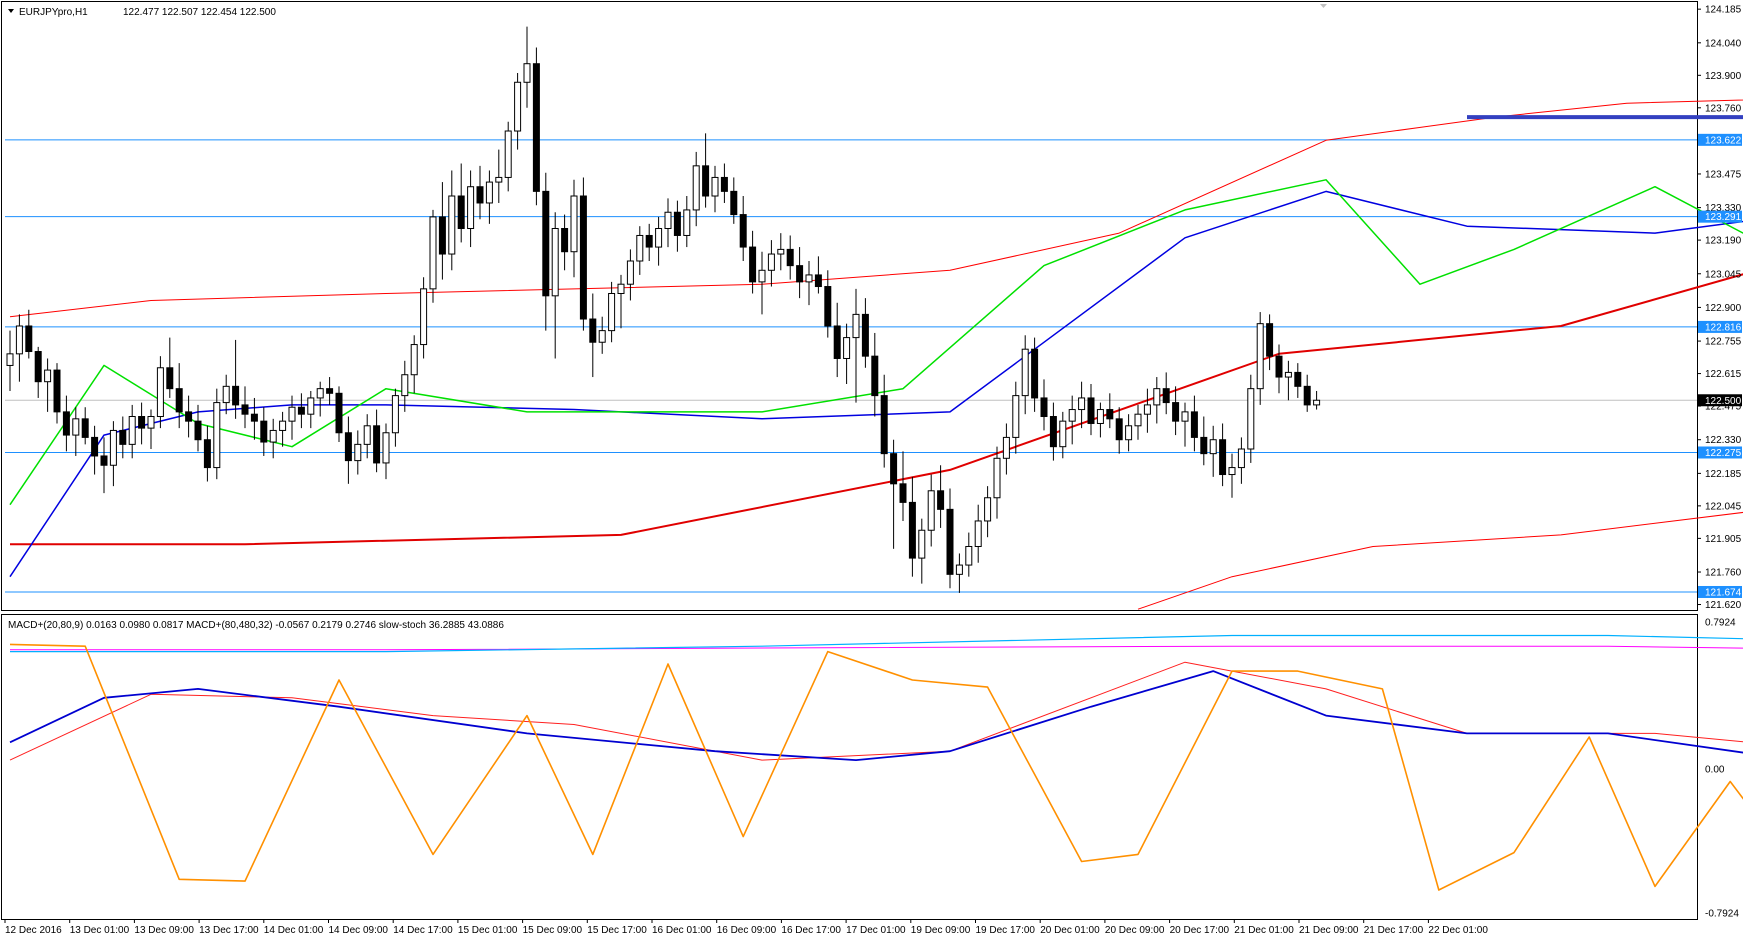  Describe the element at coordinates (199, 12) in the screenshot. I see `ohlc-header: 122.477 122.507 122.454 122.500` at that location.